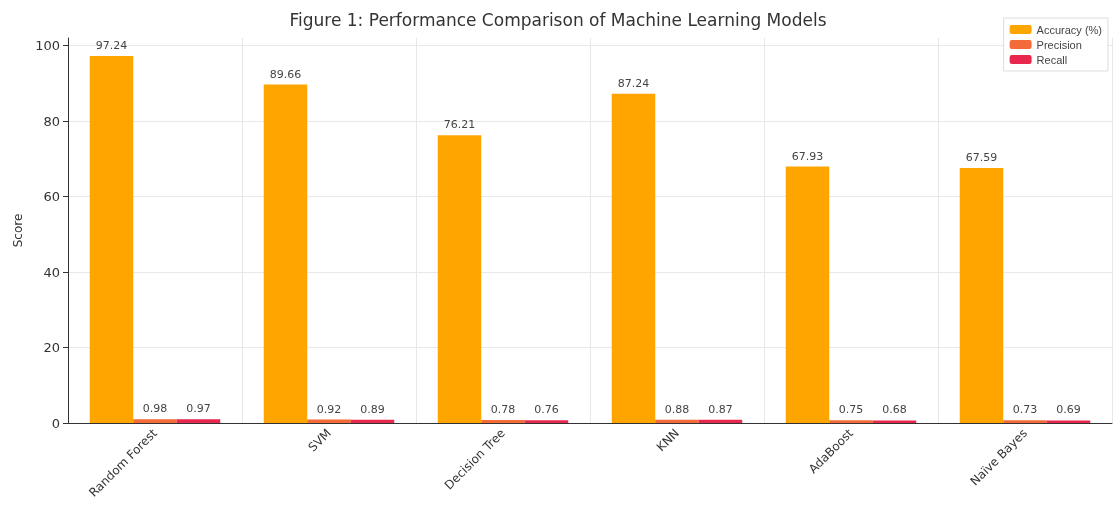 The height and width of the screenshot is (512, 1116). What do you see at coordinates (851, 410) in the screenshot?
I see `data-label: 0.75` at bounding box center [851, 410].